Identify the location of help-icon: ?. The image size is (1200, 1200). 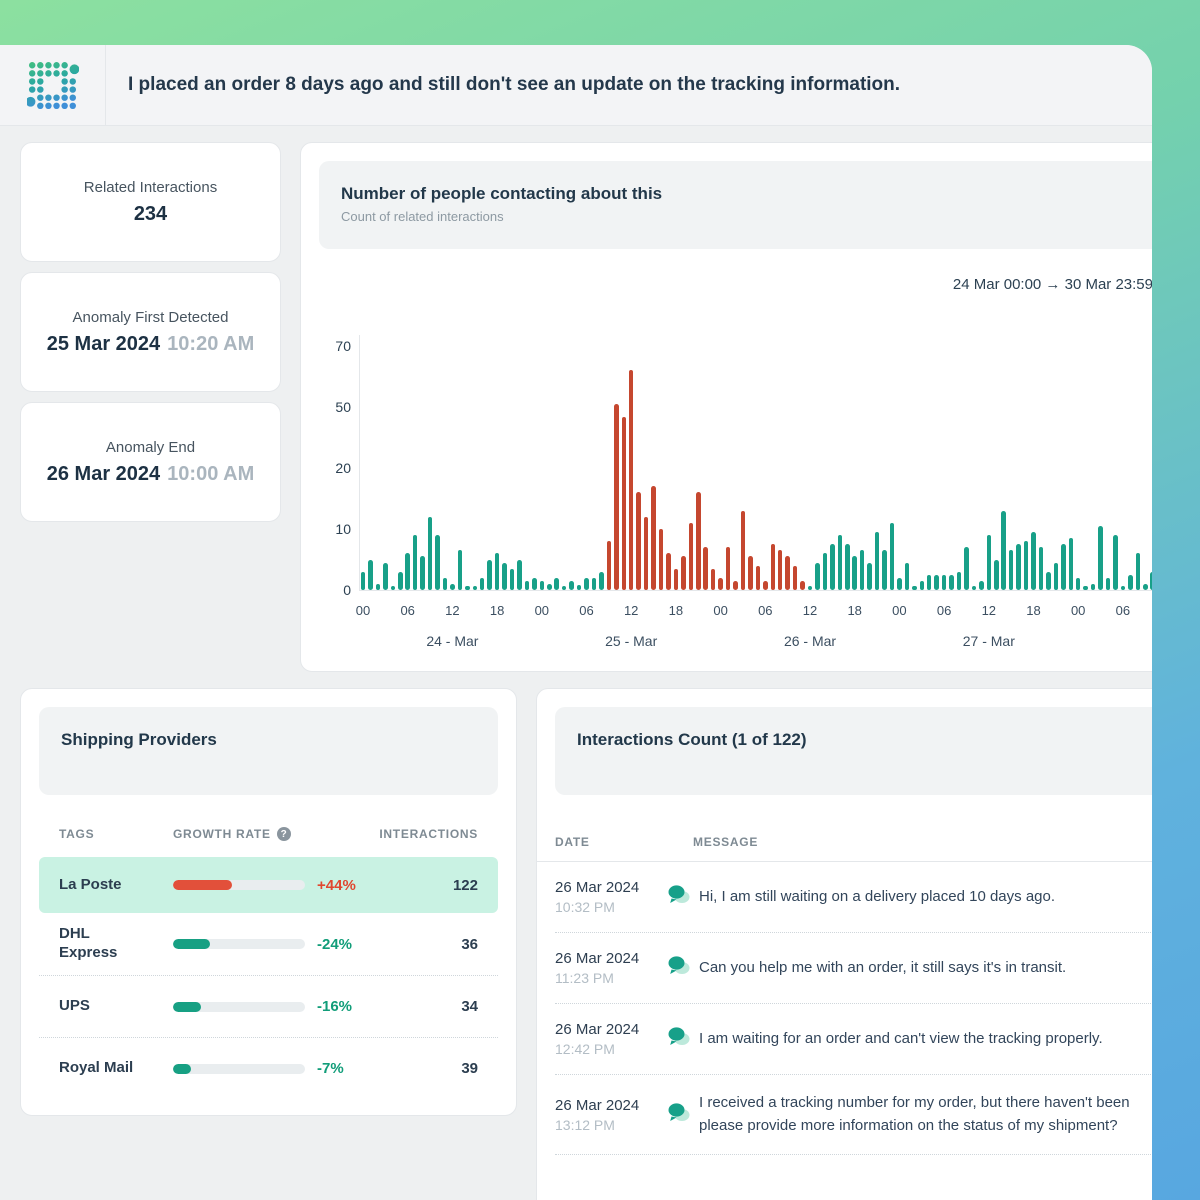
(283, 834).